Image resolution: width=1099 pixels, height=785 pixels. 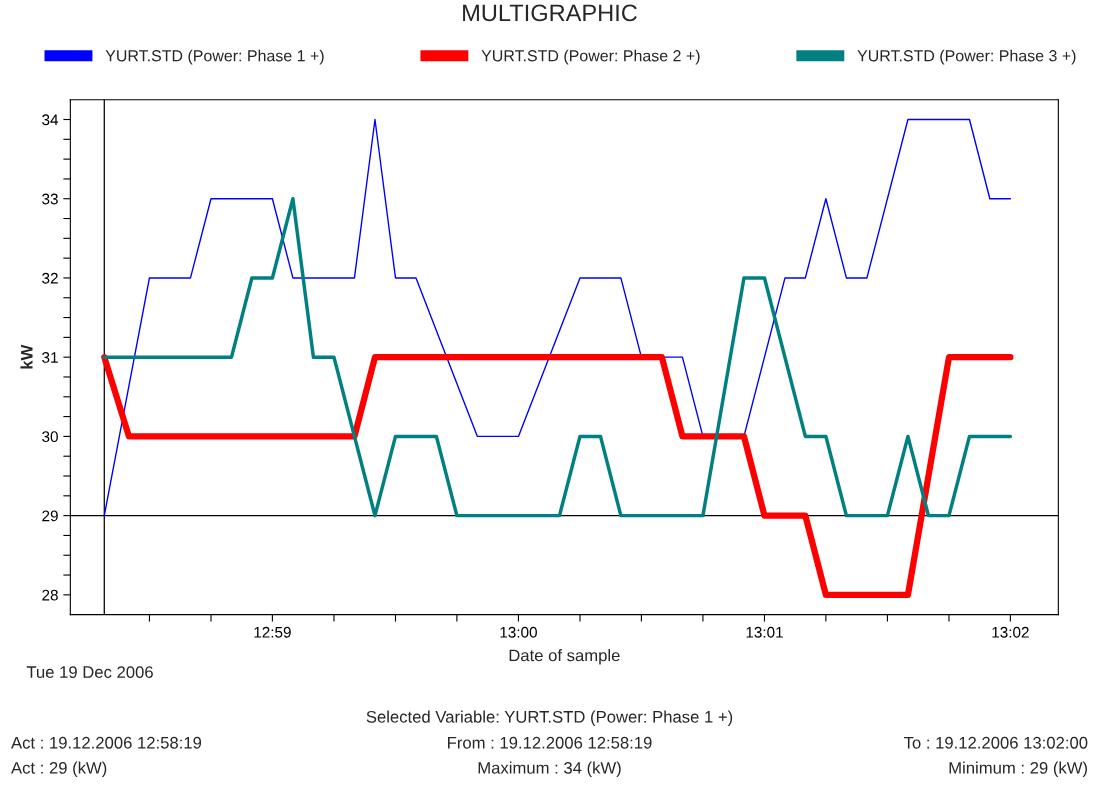 What do you see at coordinates (549, 769) in the screenshot?
I see `text: Maximum : 34 (kW)` at bounding box center [549, 769].